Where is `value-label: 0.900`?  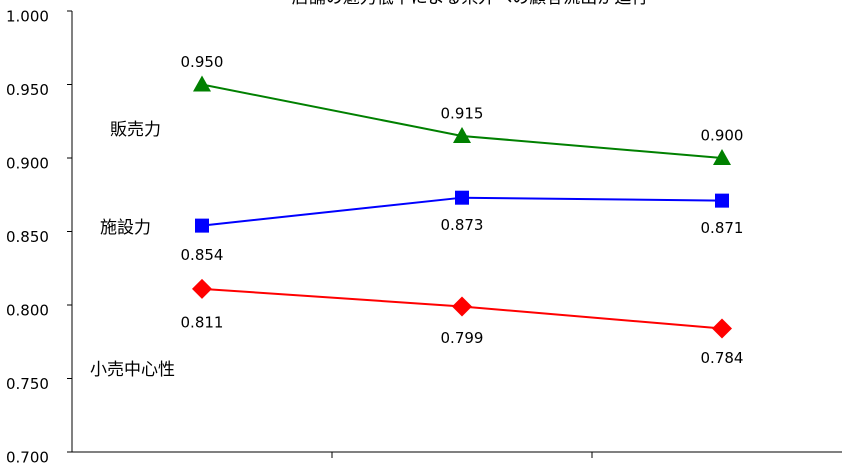
value-label: 0.900 is located at coordinates (722, 136).